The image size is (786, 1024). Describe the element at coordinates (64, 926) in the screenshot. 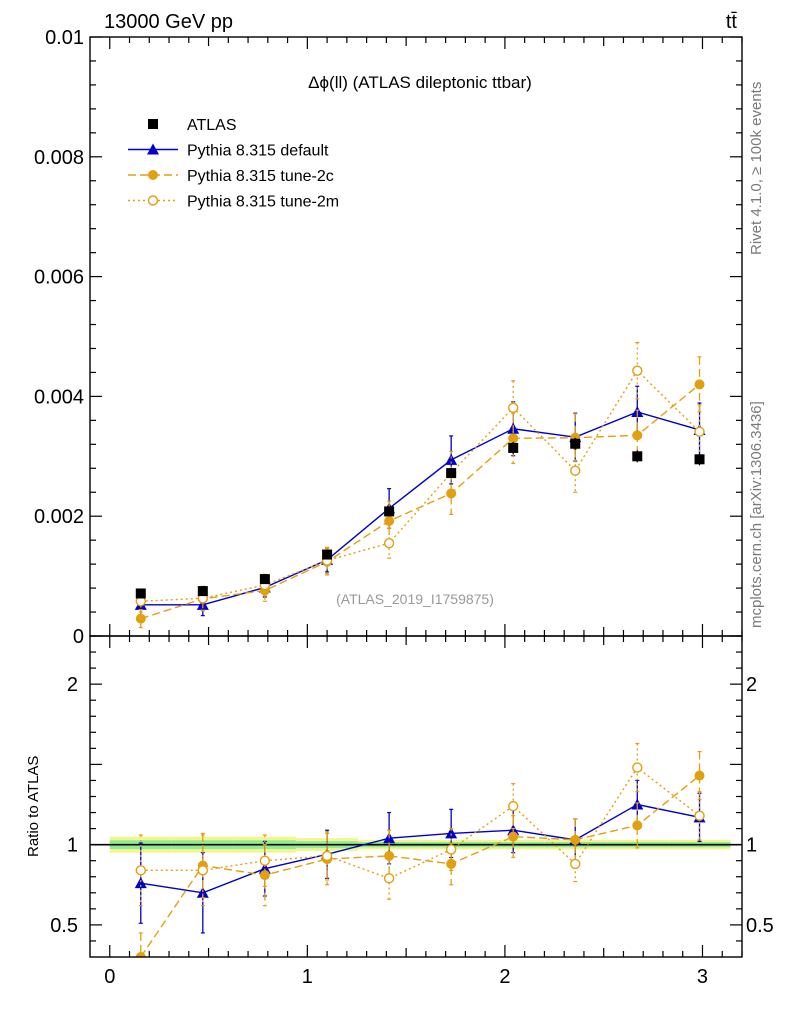

I see `ratio-y-tick-label-left: 0.5` at that location.